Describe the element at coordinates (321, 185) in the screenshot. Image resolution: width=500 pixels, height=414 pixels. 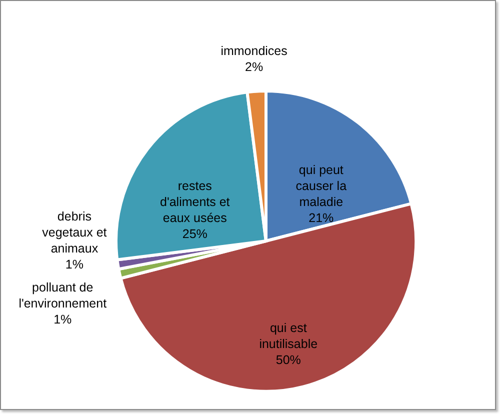
I see `slice-label: qui peut causer la maladie` at that location.